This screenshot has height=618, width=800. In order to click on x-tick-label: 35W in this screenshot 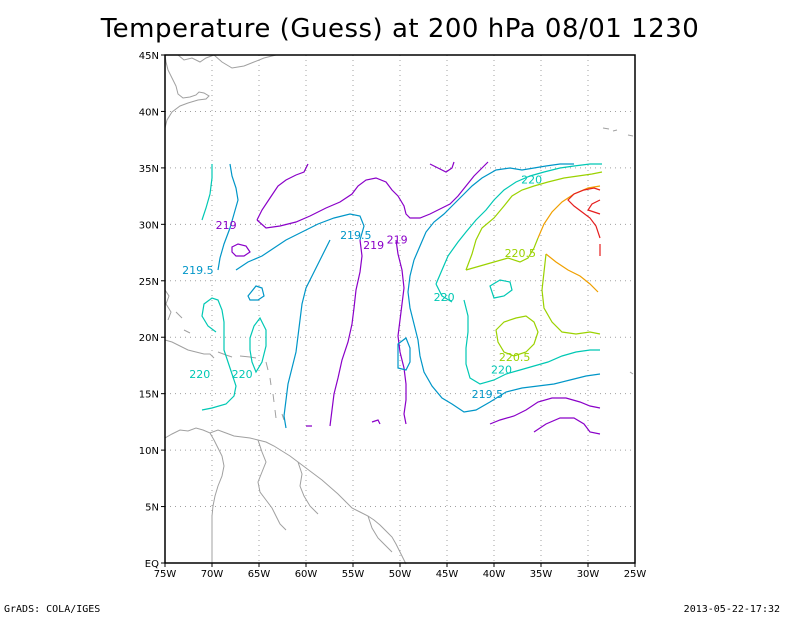, I will do `click(541, 574)`.